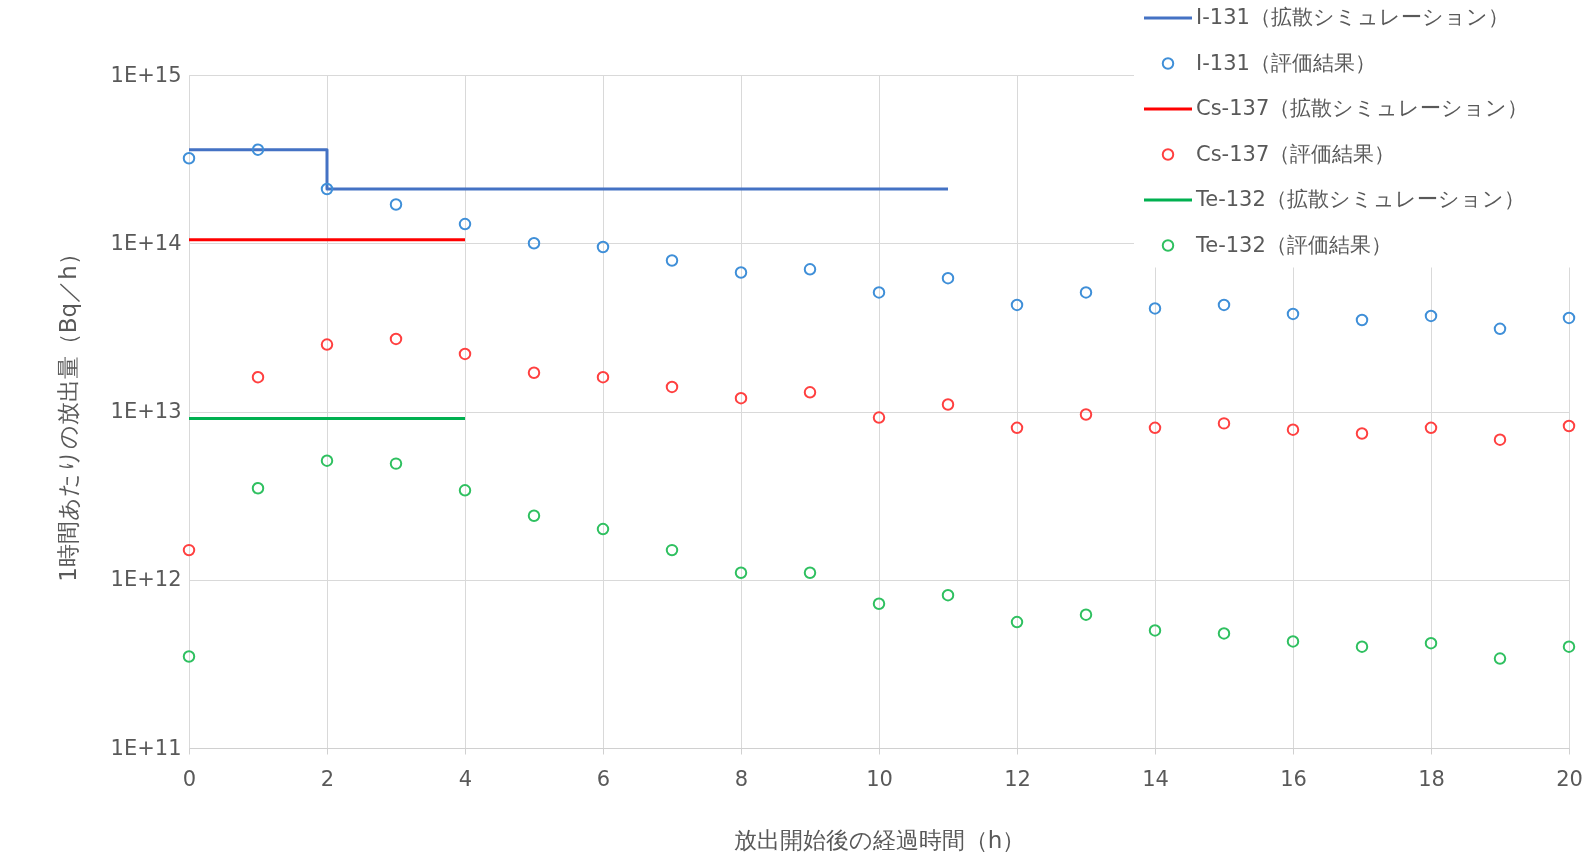 The width and height of the screenshot is (1585, 864). What do you see at coordinates (1360, 199) in the screenshot?
I see `legend-label: Te-132（拡散シミュレーション）` at bounding box center [1360, 199].